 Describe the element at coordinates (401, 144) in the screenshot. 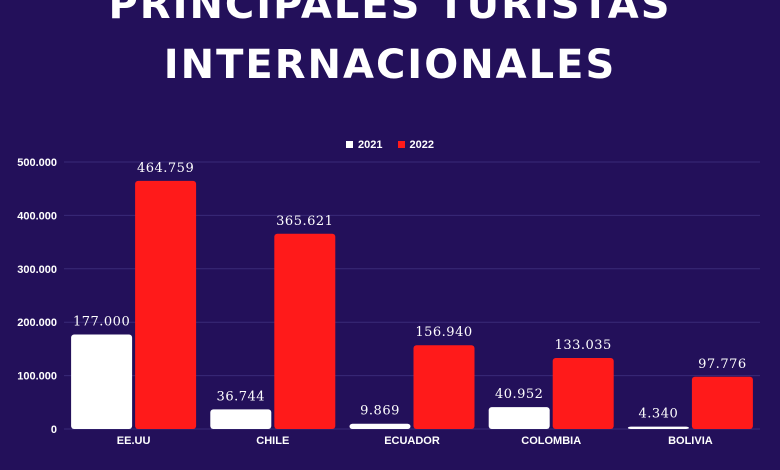

I see `legend-swatch-2022` at that location.